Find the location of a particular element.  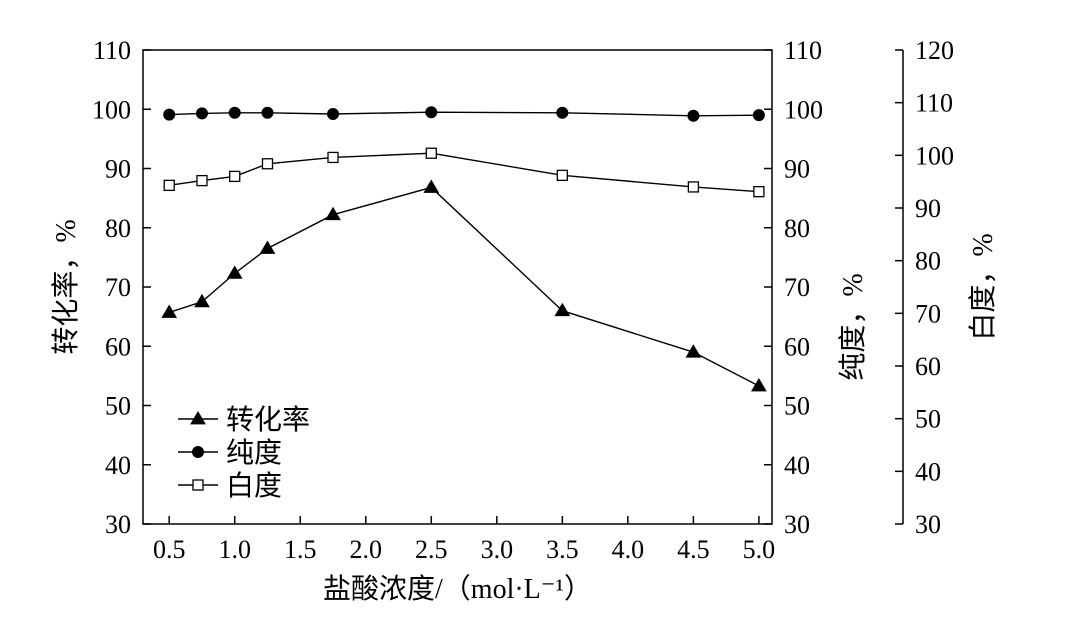

x-tick-label: 2.0 is located at coordinates (366, 549).